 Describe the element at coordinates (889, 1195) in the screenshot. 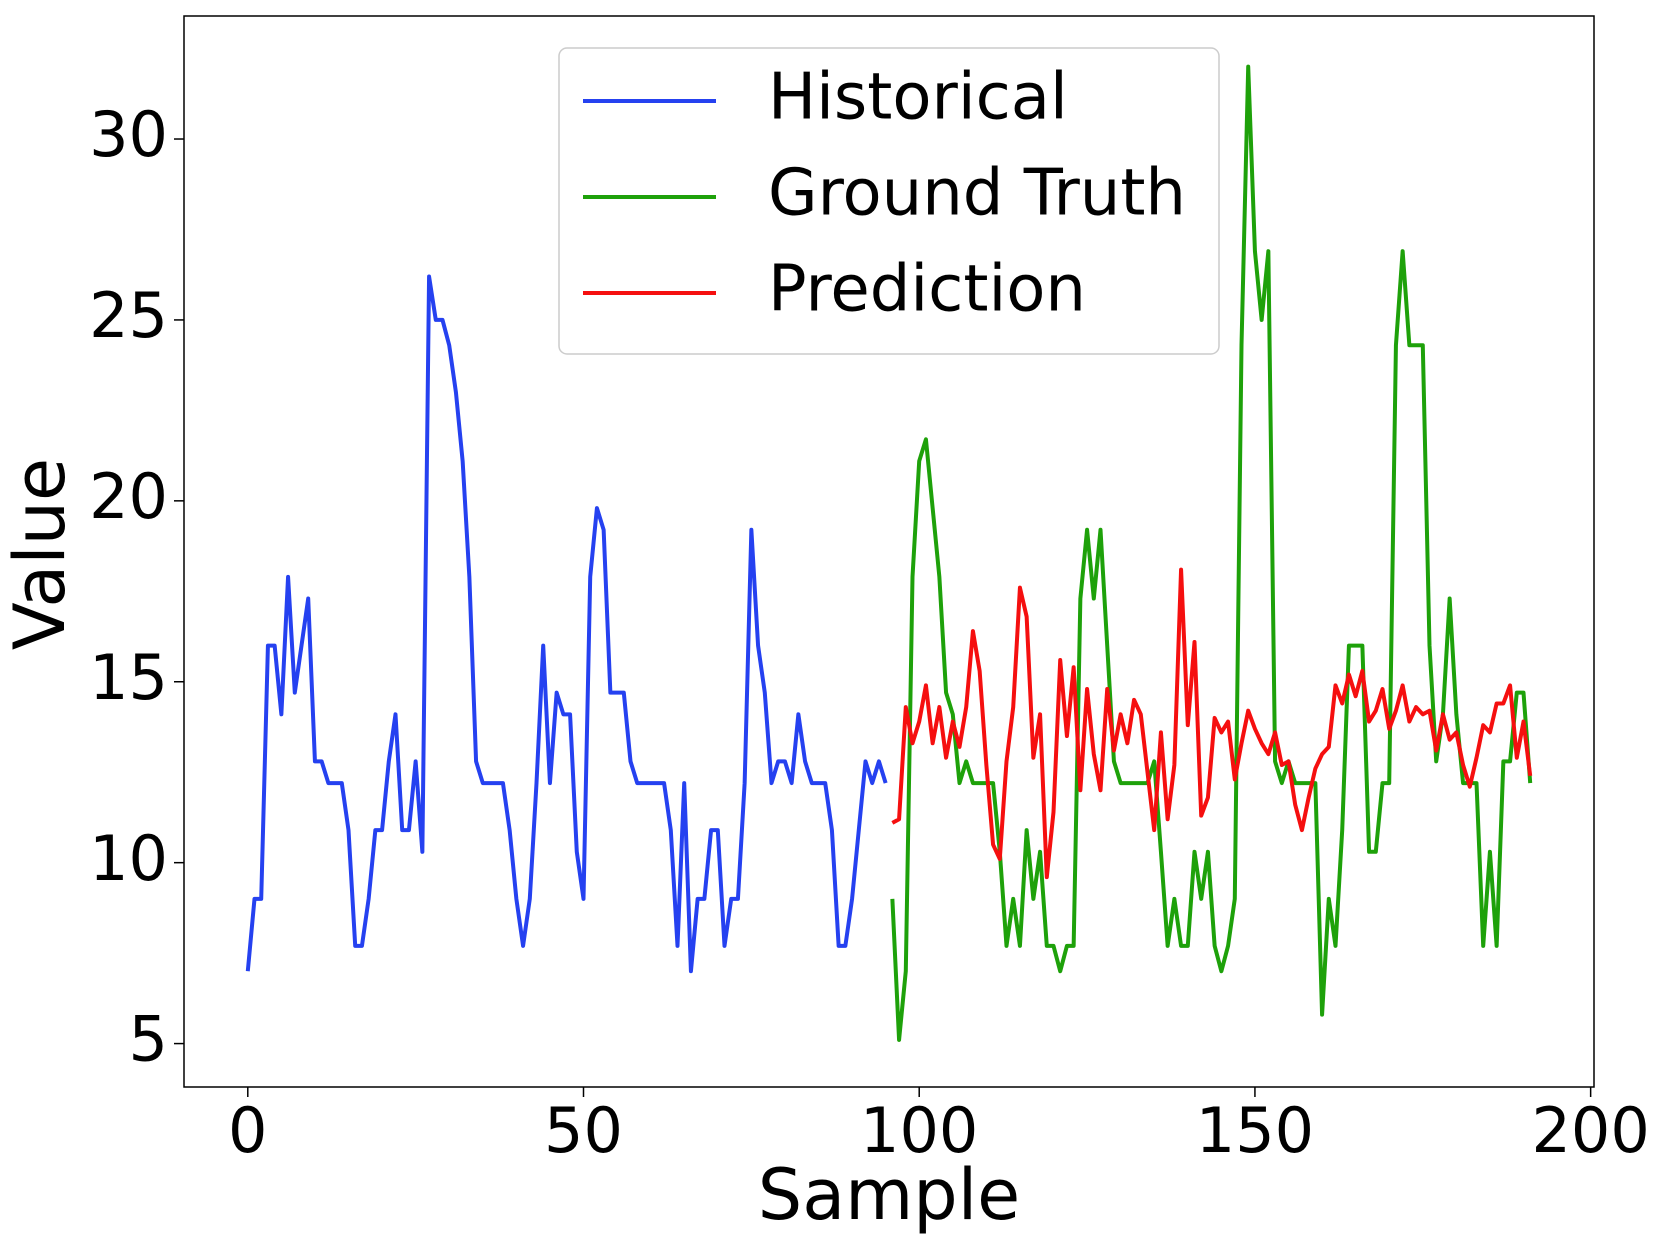

I see `x-axis-label: Sample` at that location.